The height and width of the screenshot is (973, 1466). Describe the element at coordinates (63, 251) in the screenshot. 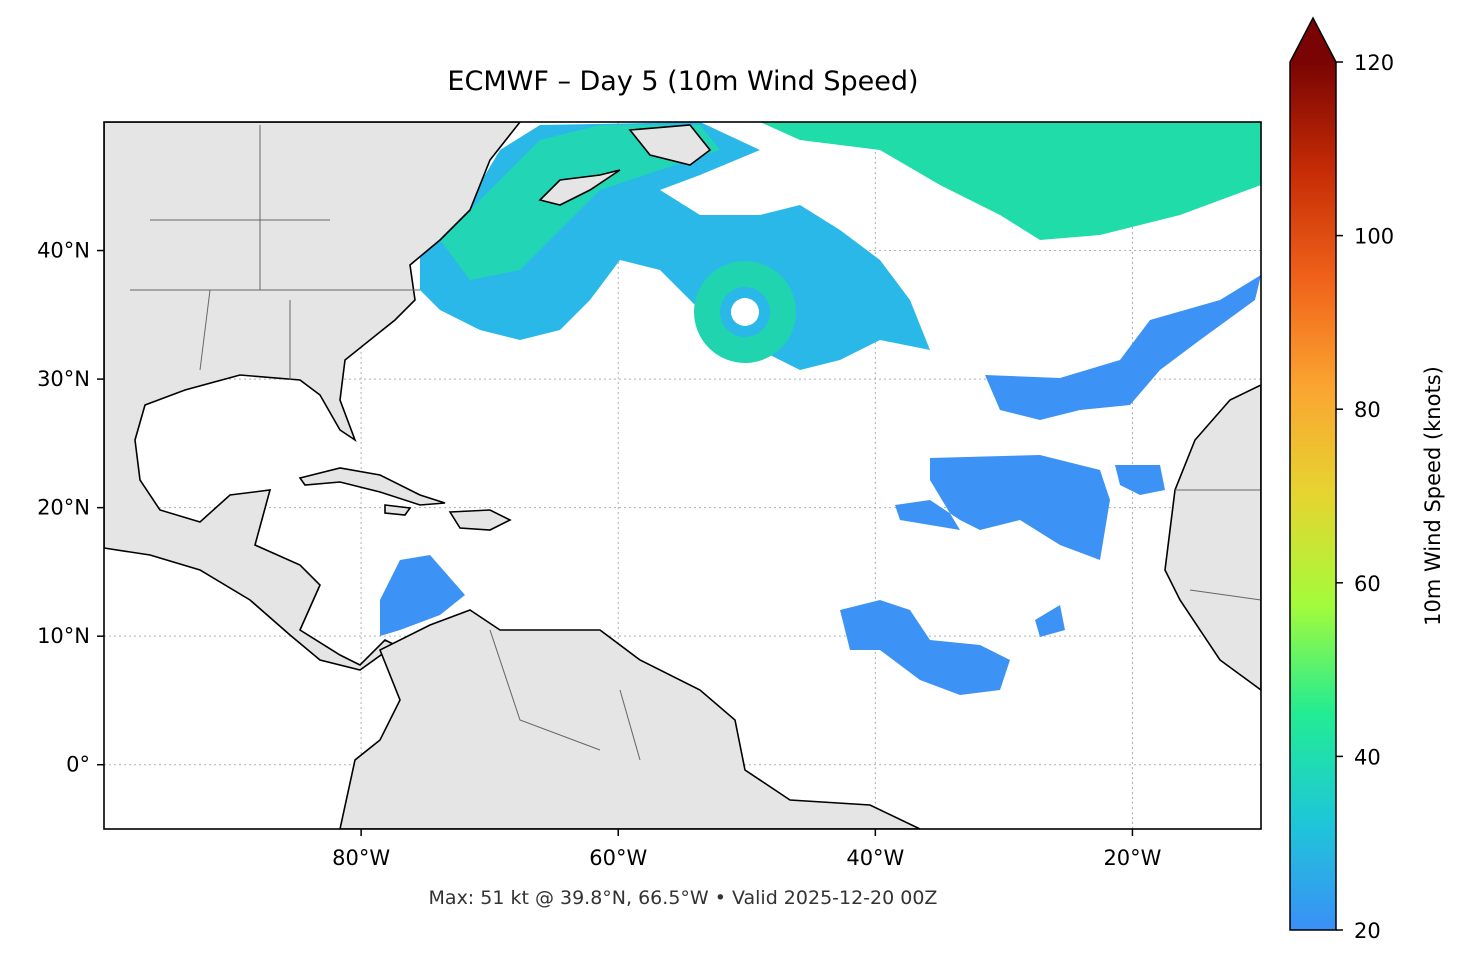

I see `y-tick-label: 40°N` at that location.